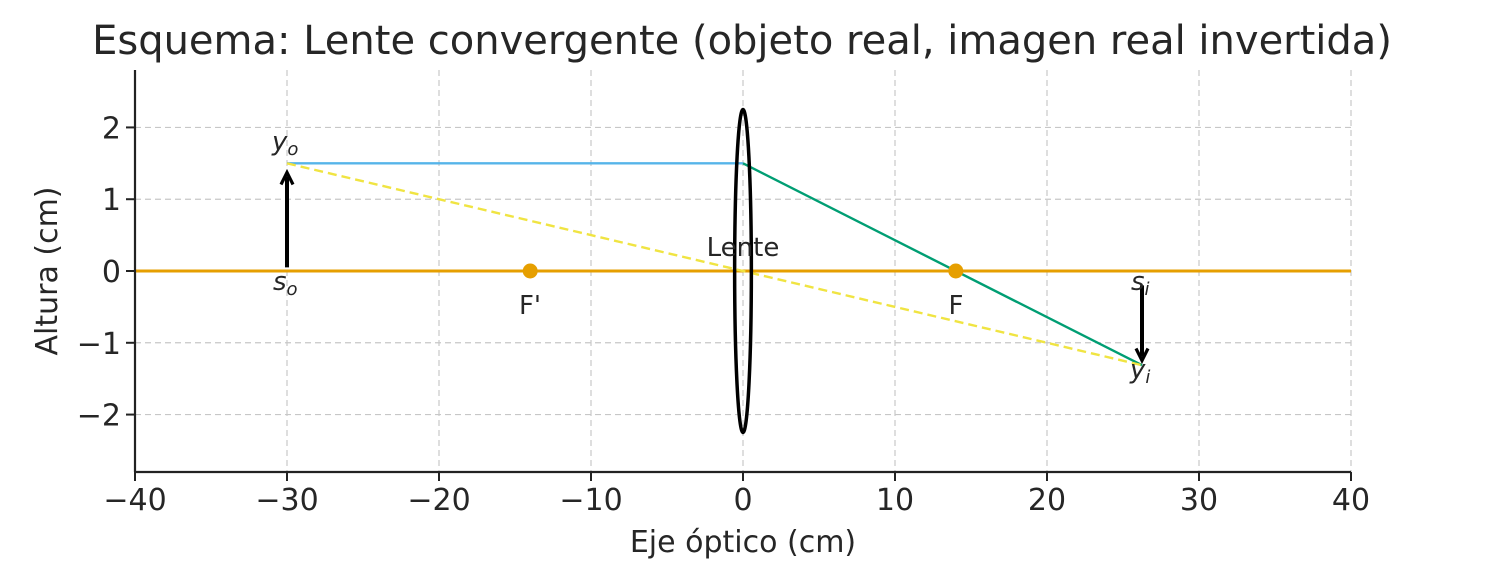 Image resolution: width=1485 pixels, height=580 pixels. I want to click on x-tick-label: −10, so click(590, 500).